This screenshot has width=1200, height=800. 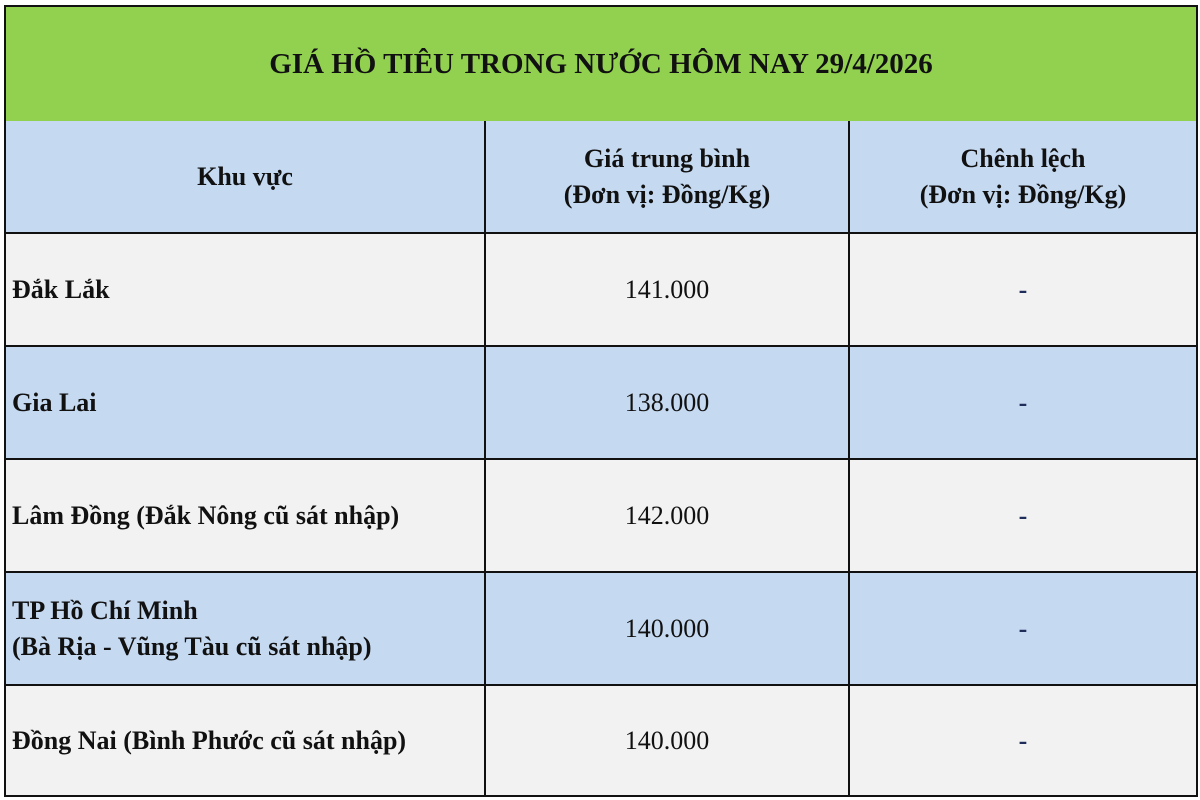 I want to click on table-title: GIÁ HỒ TIÊU TRONG NƯỚC HÔM NAY 29/4/2026, so click(x=601, y=65).